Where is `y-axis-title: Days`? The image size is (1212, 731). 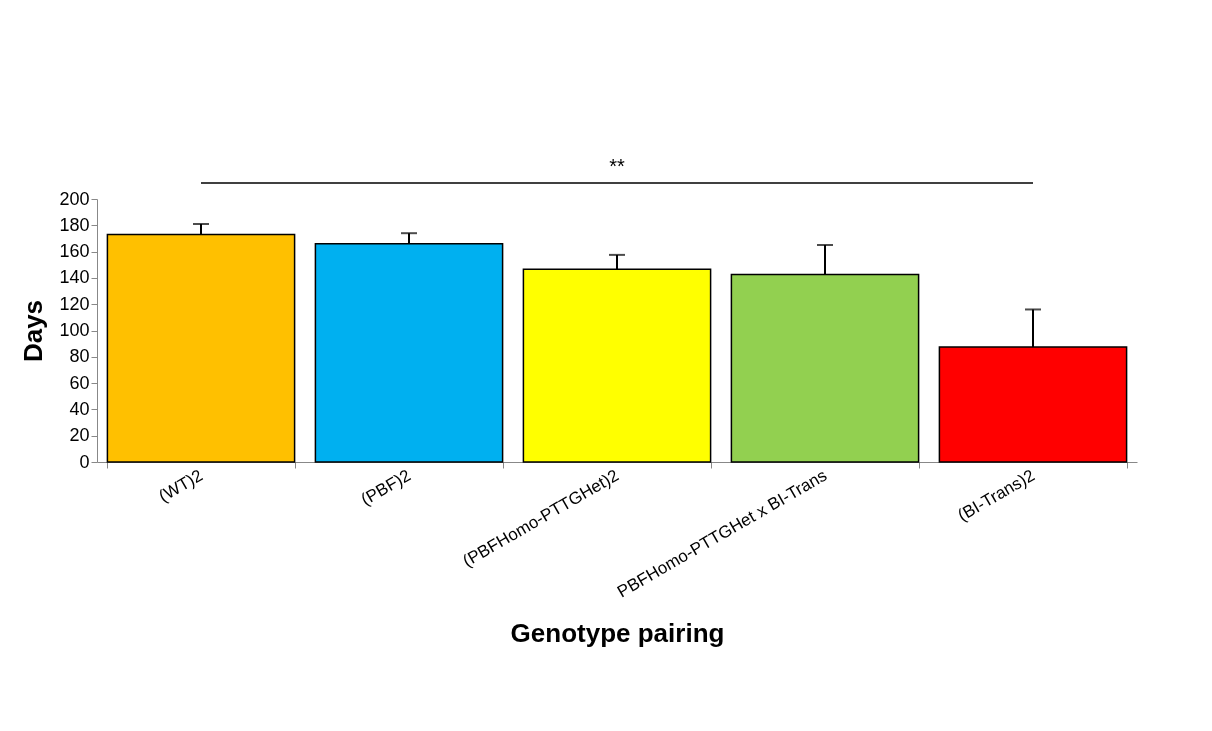 y-axis-title: Days is located at coordinates (33, 331).